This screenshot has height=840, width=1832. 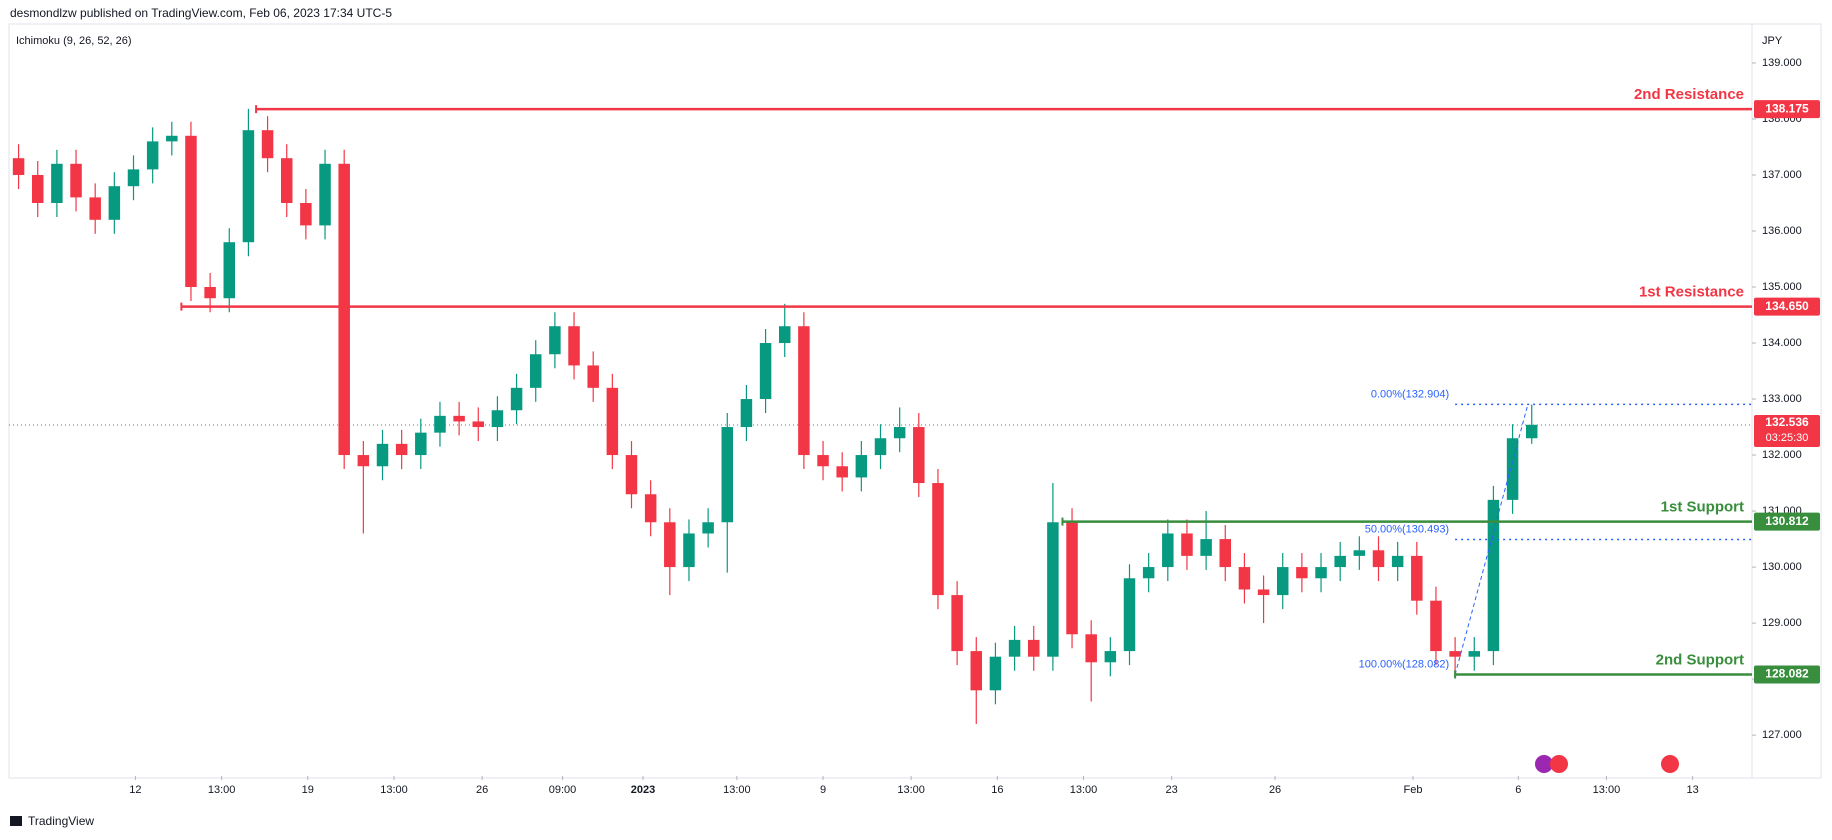 I want to click on indicator-label: Ichimoku (9, 26, 52, 26), so click(x=74, y=41).